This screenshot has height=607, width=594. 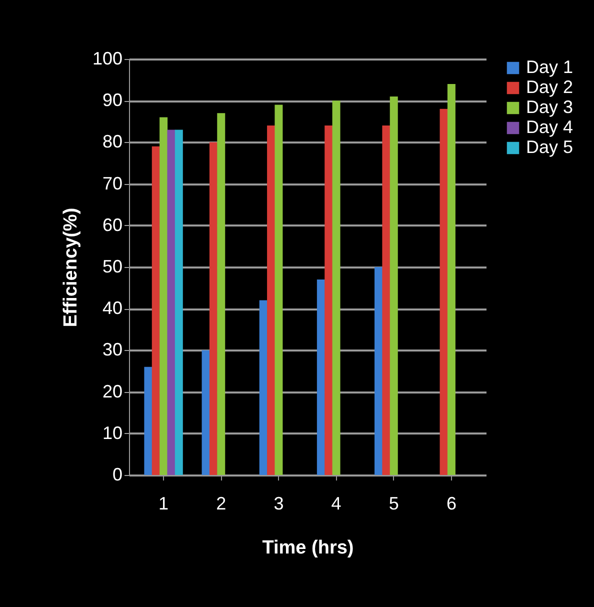 I want to click on y-tick-label: 40, so click(x=112, y=308).